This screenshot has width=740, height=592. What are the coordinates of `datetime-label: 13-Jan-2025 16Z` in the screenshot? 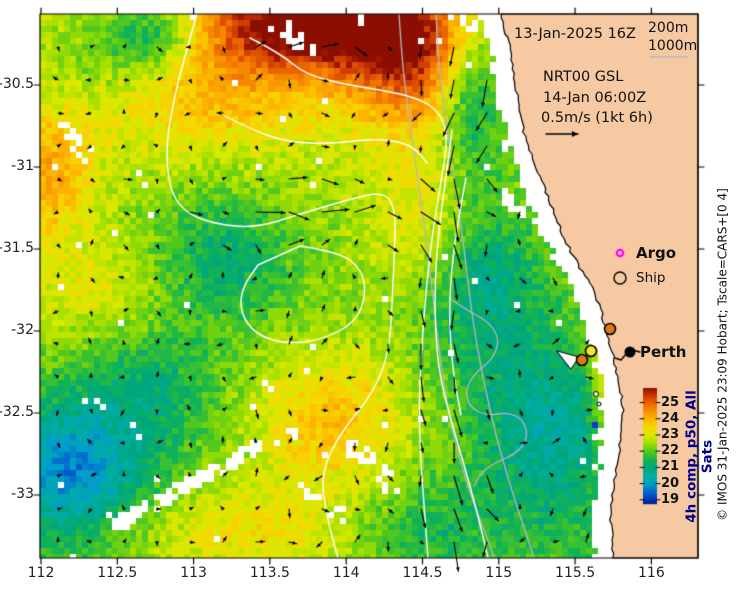 It's located at (575, 34).